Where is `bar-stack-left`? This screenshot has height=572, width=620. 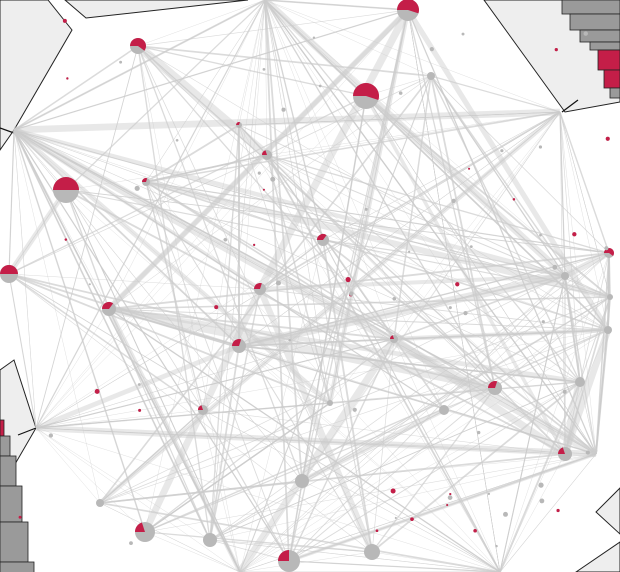 bar-stack-left is located at coordinates (17, 495).